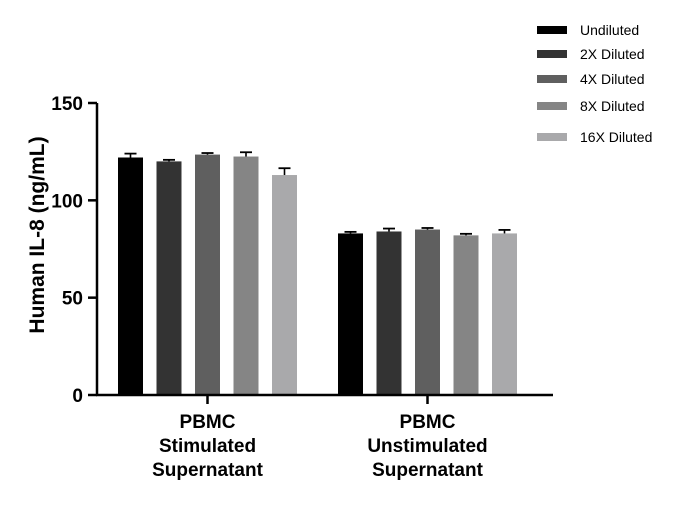  I want to click on x-category-label: Stimulated, so click(207, 446).